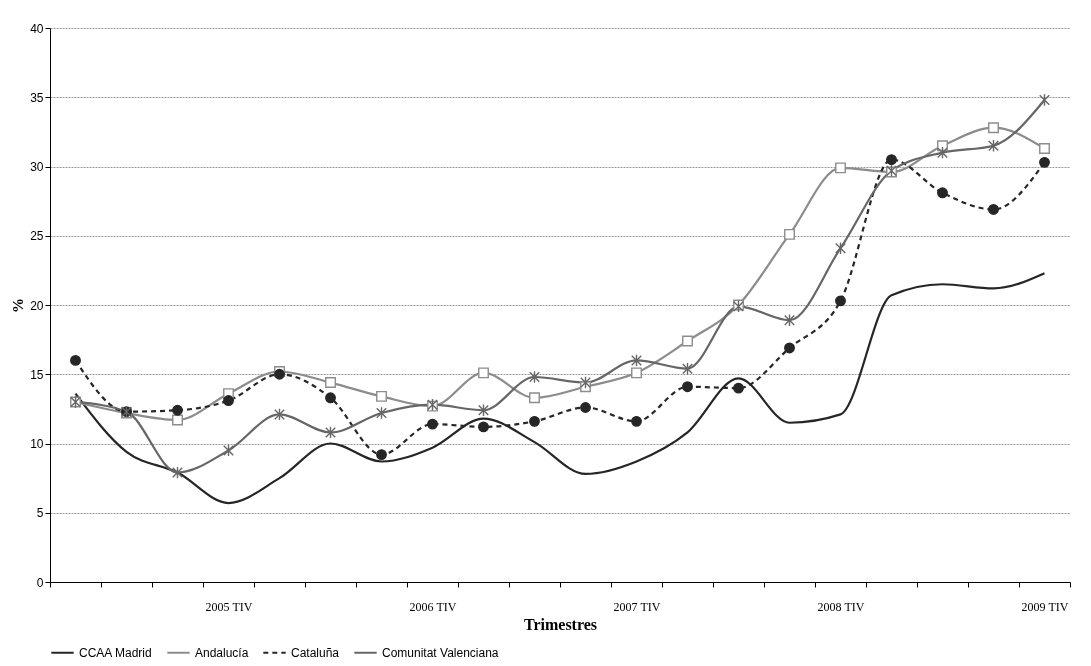 This screenshot has width=1091, height=666. I want to click on x-tick-label: 2006 TIV, so click(433, 606).